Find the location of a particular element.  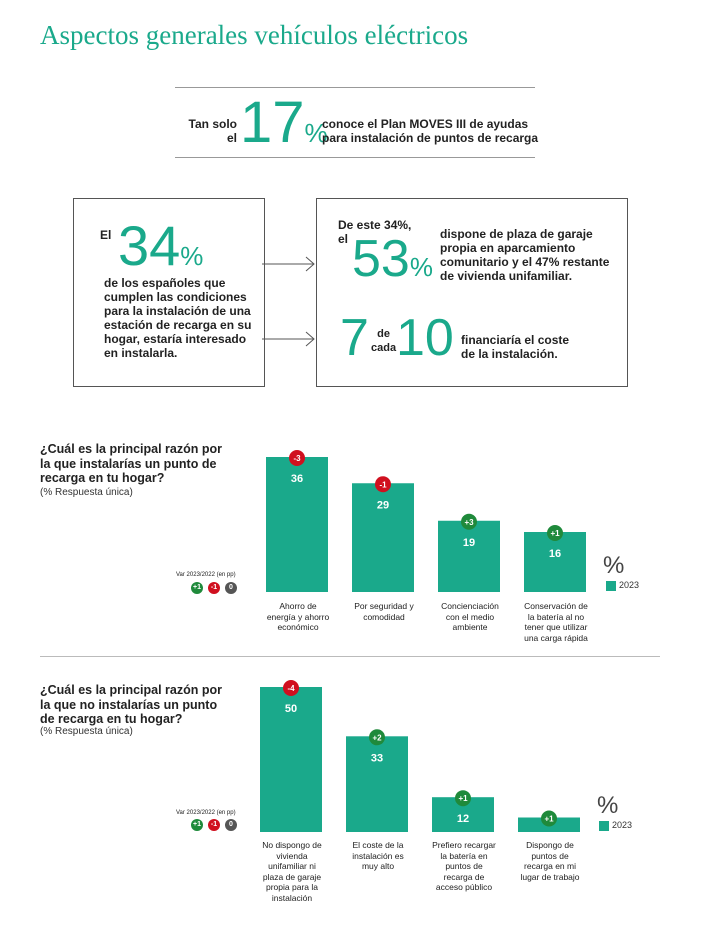

moves-prefix-line2: el is located at coordinates (231, 138).